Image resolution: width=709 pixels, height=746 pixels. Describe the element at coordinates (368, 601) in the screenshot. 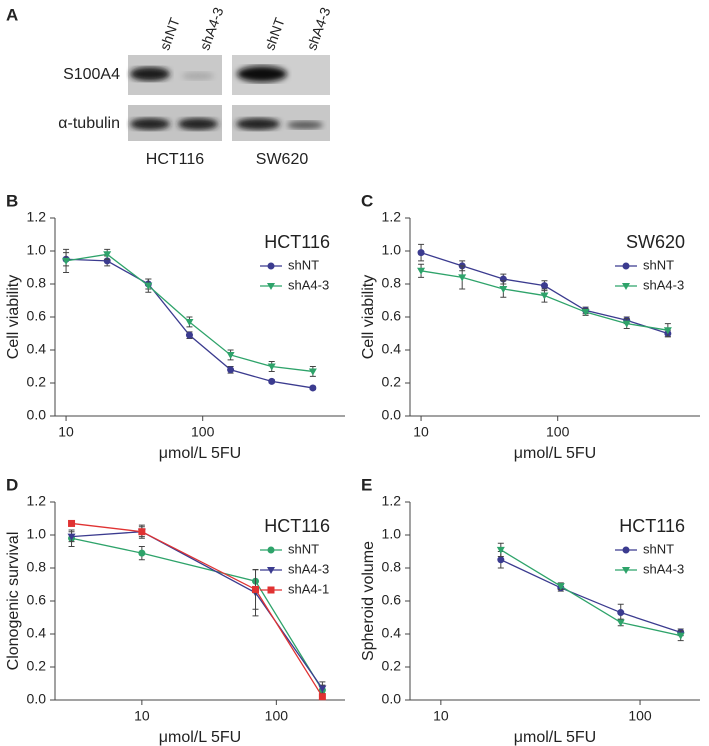

I see `y-axis-label: Spheroid volume` at that location.